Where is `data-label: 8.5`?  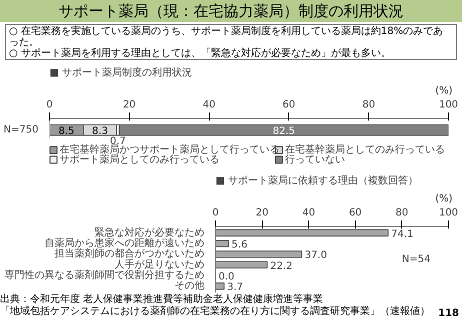 data-label: 8.5 is located at coordinates (66, 132).